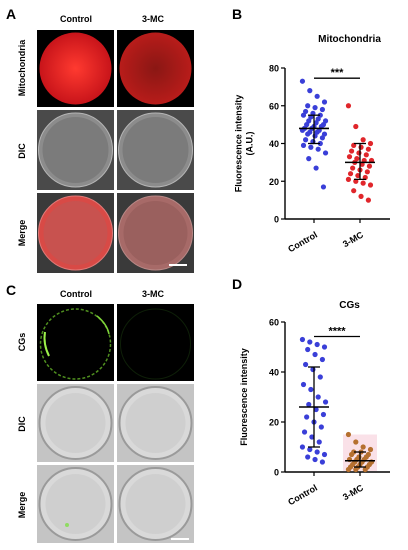 Image resolution: width=408 pixels, height=550 pixels. Describe the element at coordinates (75, 423) in the screenshot. I see `image-dic-control-c` at that location.